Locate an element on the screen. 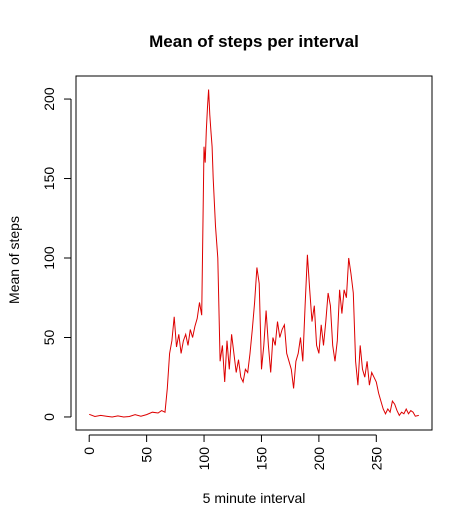 The image size is (470, 529). x-axis: 0 50 100 150 200 250 is located at coordinates (232, 452).